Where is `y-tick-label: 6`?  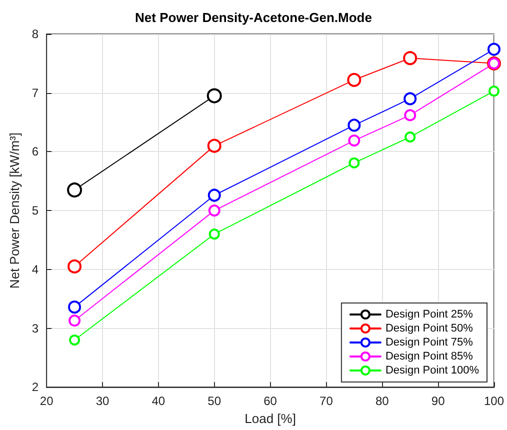 y-tick-label: 6 is located at coordinates (35, 151).